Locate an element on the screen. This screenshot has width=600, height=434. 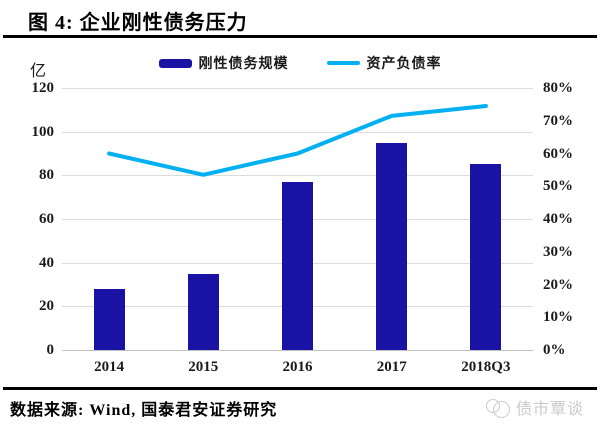
bar-2018Q3 is located at coordinates (486, 257).